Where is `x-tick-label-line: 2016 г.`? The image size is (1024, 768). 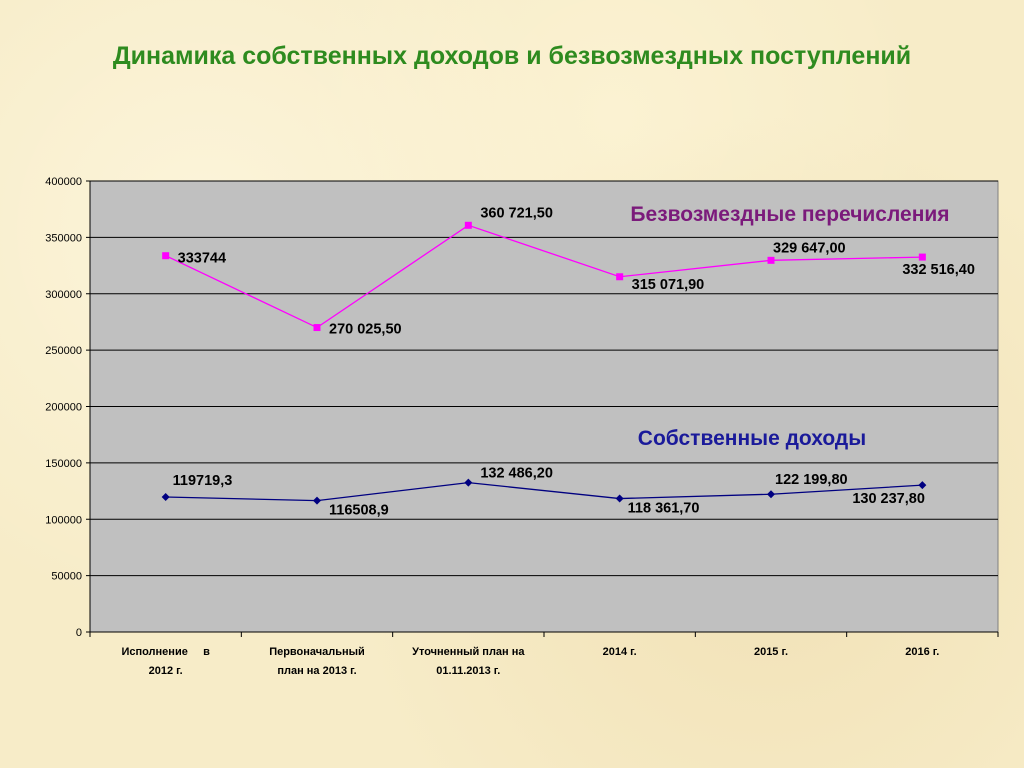
x-tick-label-line: 2016 г. is located at coordinates (922, 652).